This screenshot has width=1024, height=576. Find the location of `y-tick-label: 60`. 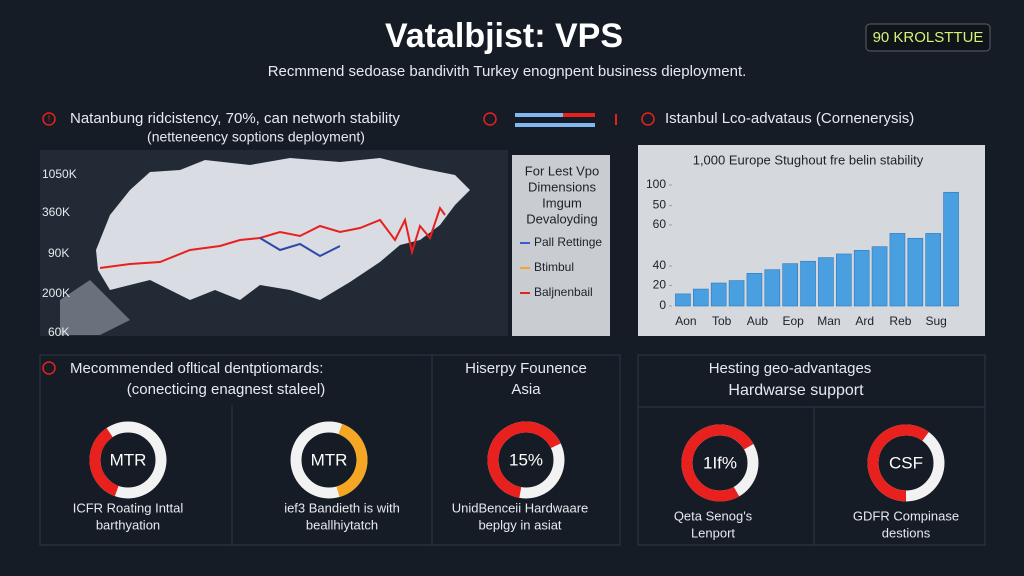

y-tick-label: 60 is located at coordinates (660, 224).